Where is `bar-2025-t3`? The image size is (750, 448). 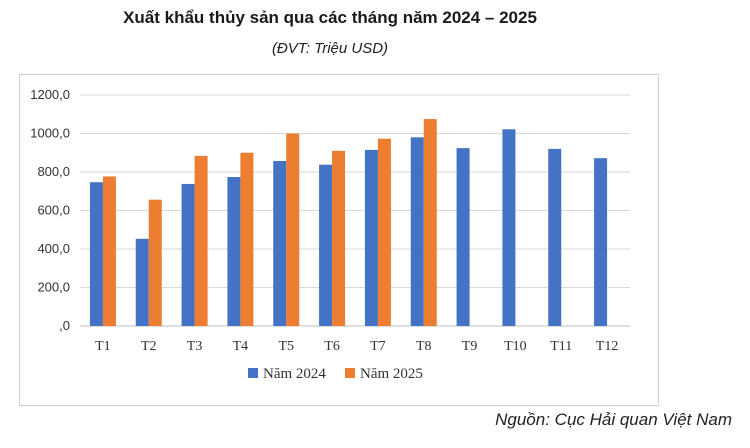 bar-2025-t3 is located at coordinates (201, 240).